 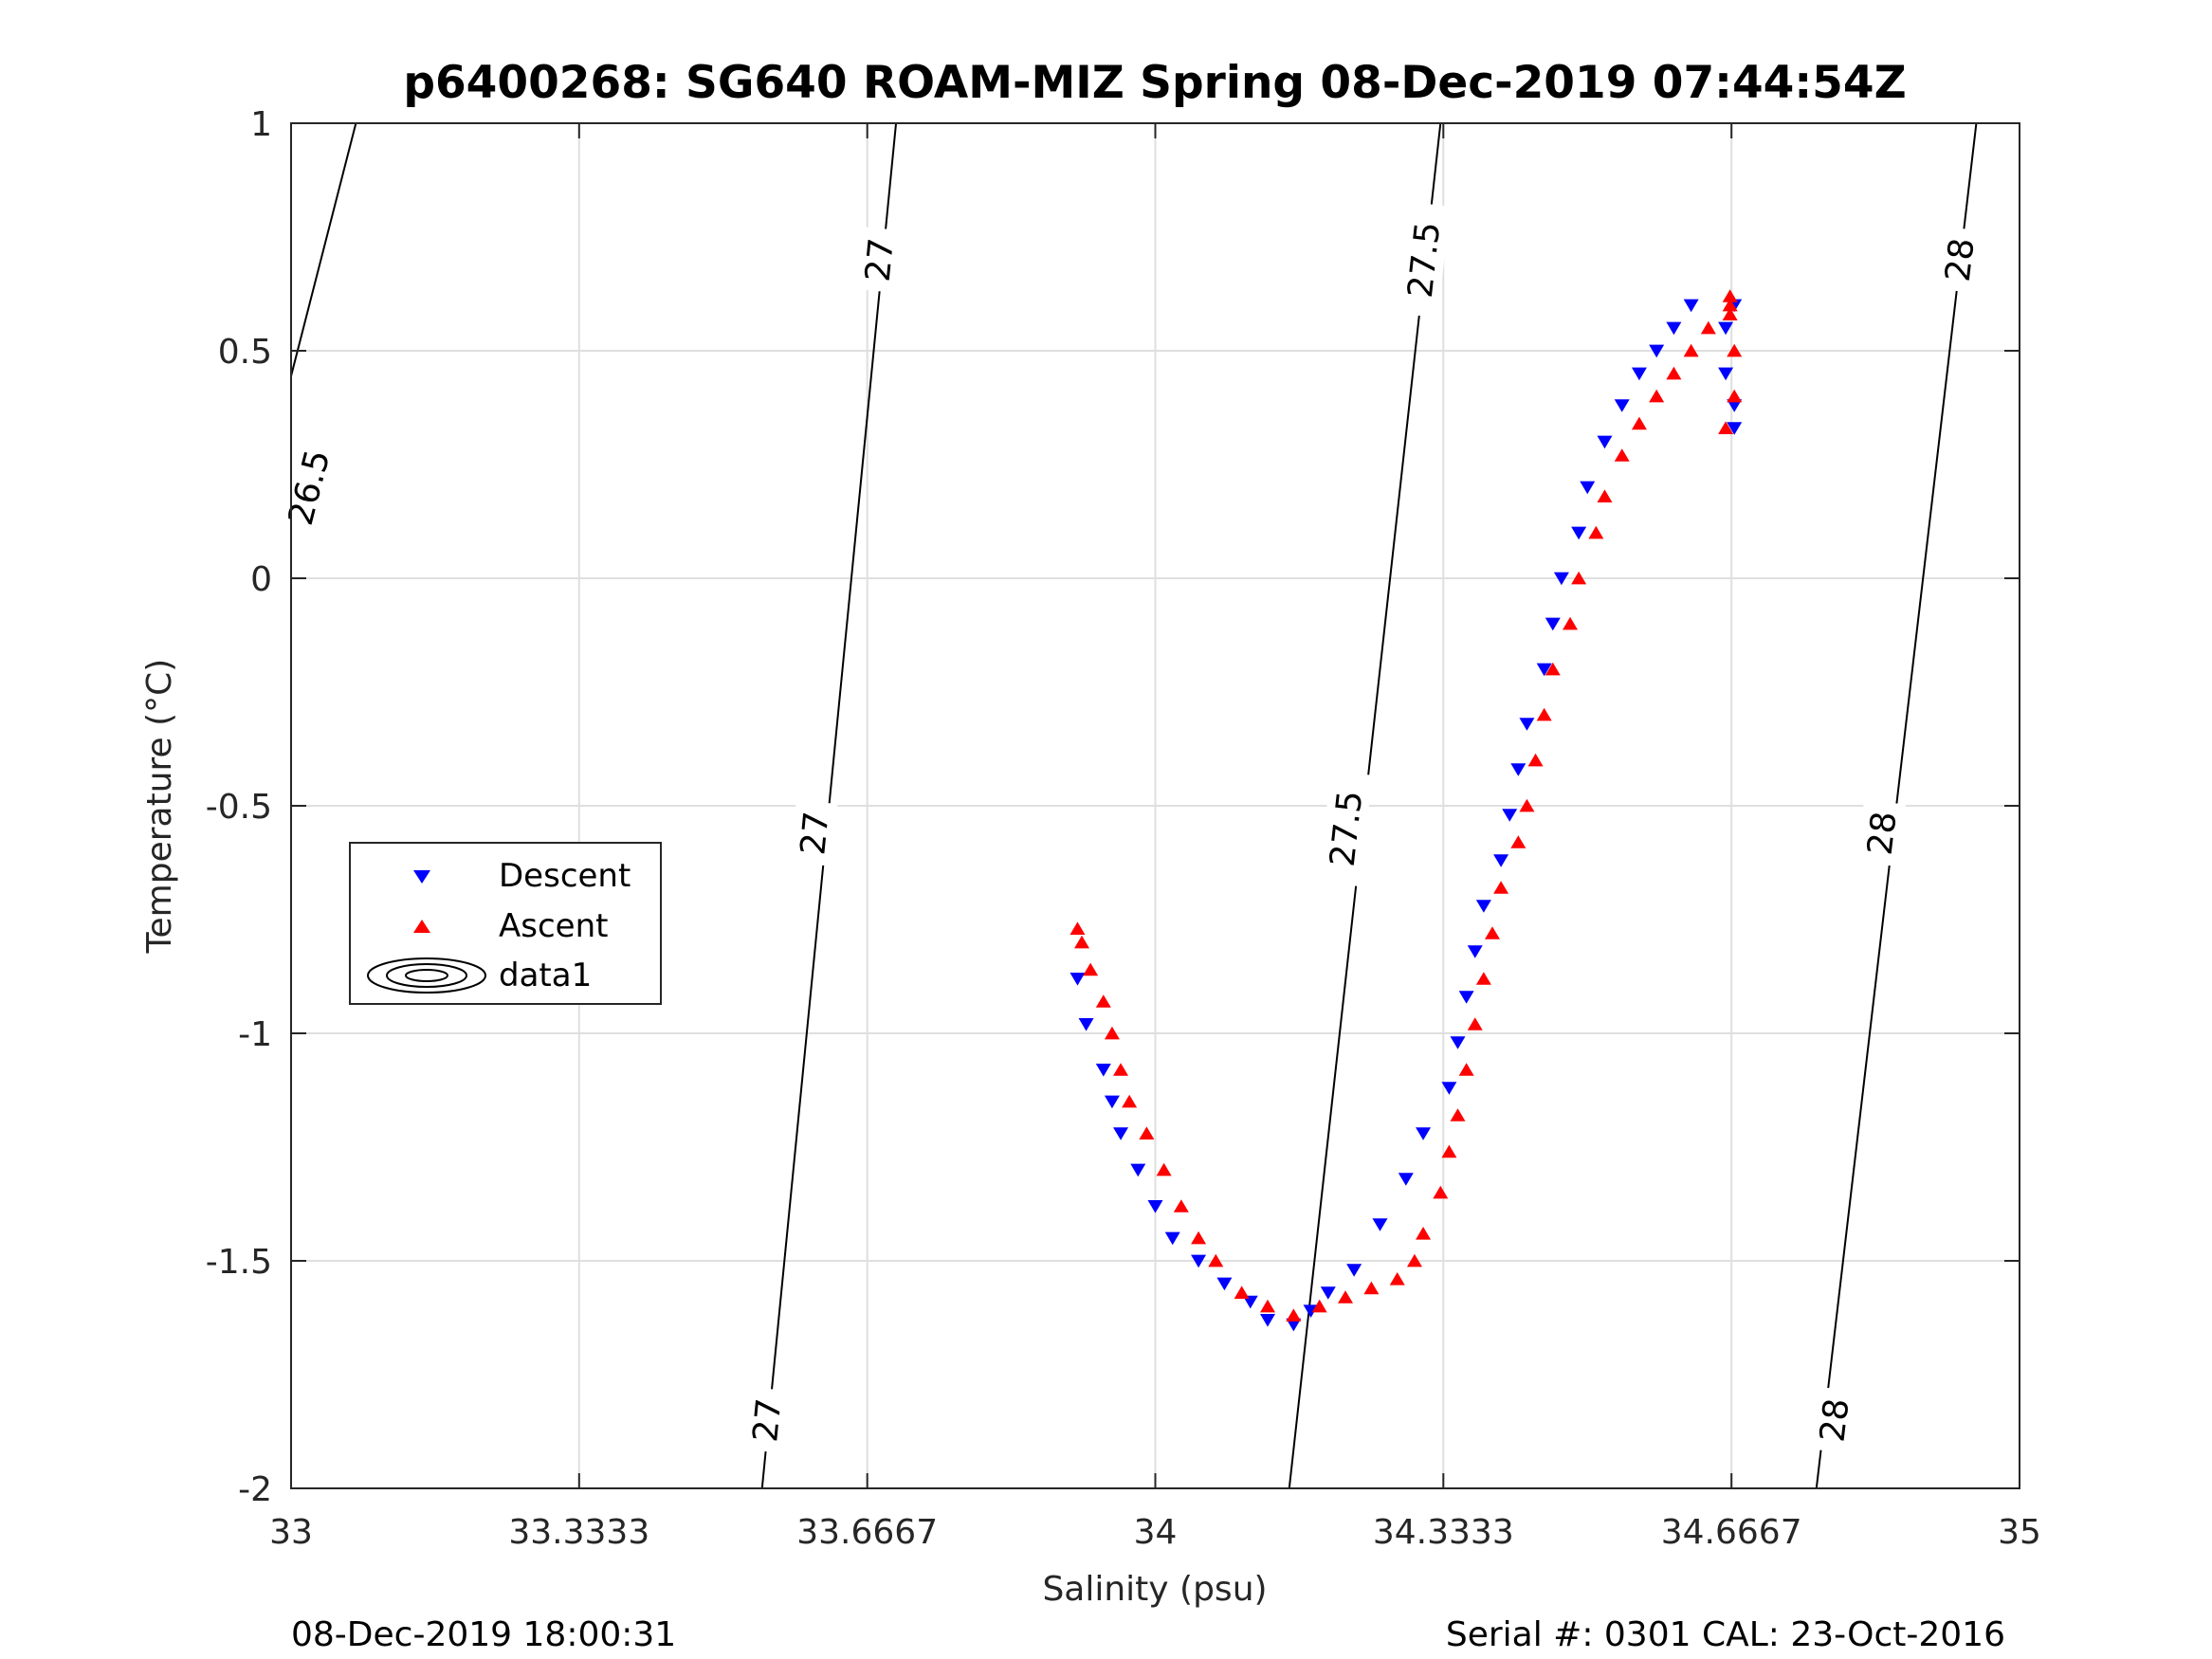 What do you see at coordinates (255, 1034) in the screenshot?
I see `y-tick-label: -1` at bounding box center [255, 1034].